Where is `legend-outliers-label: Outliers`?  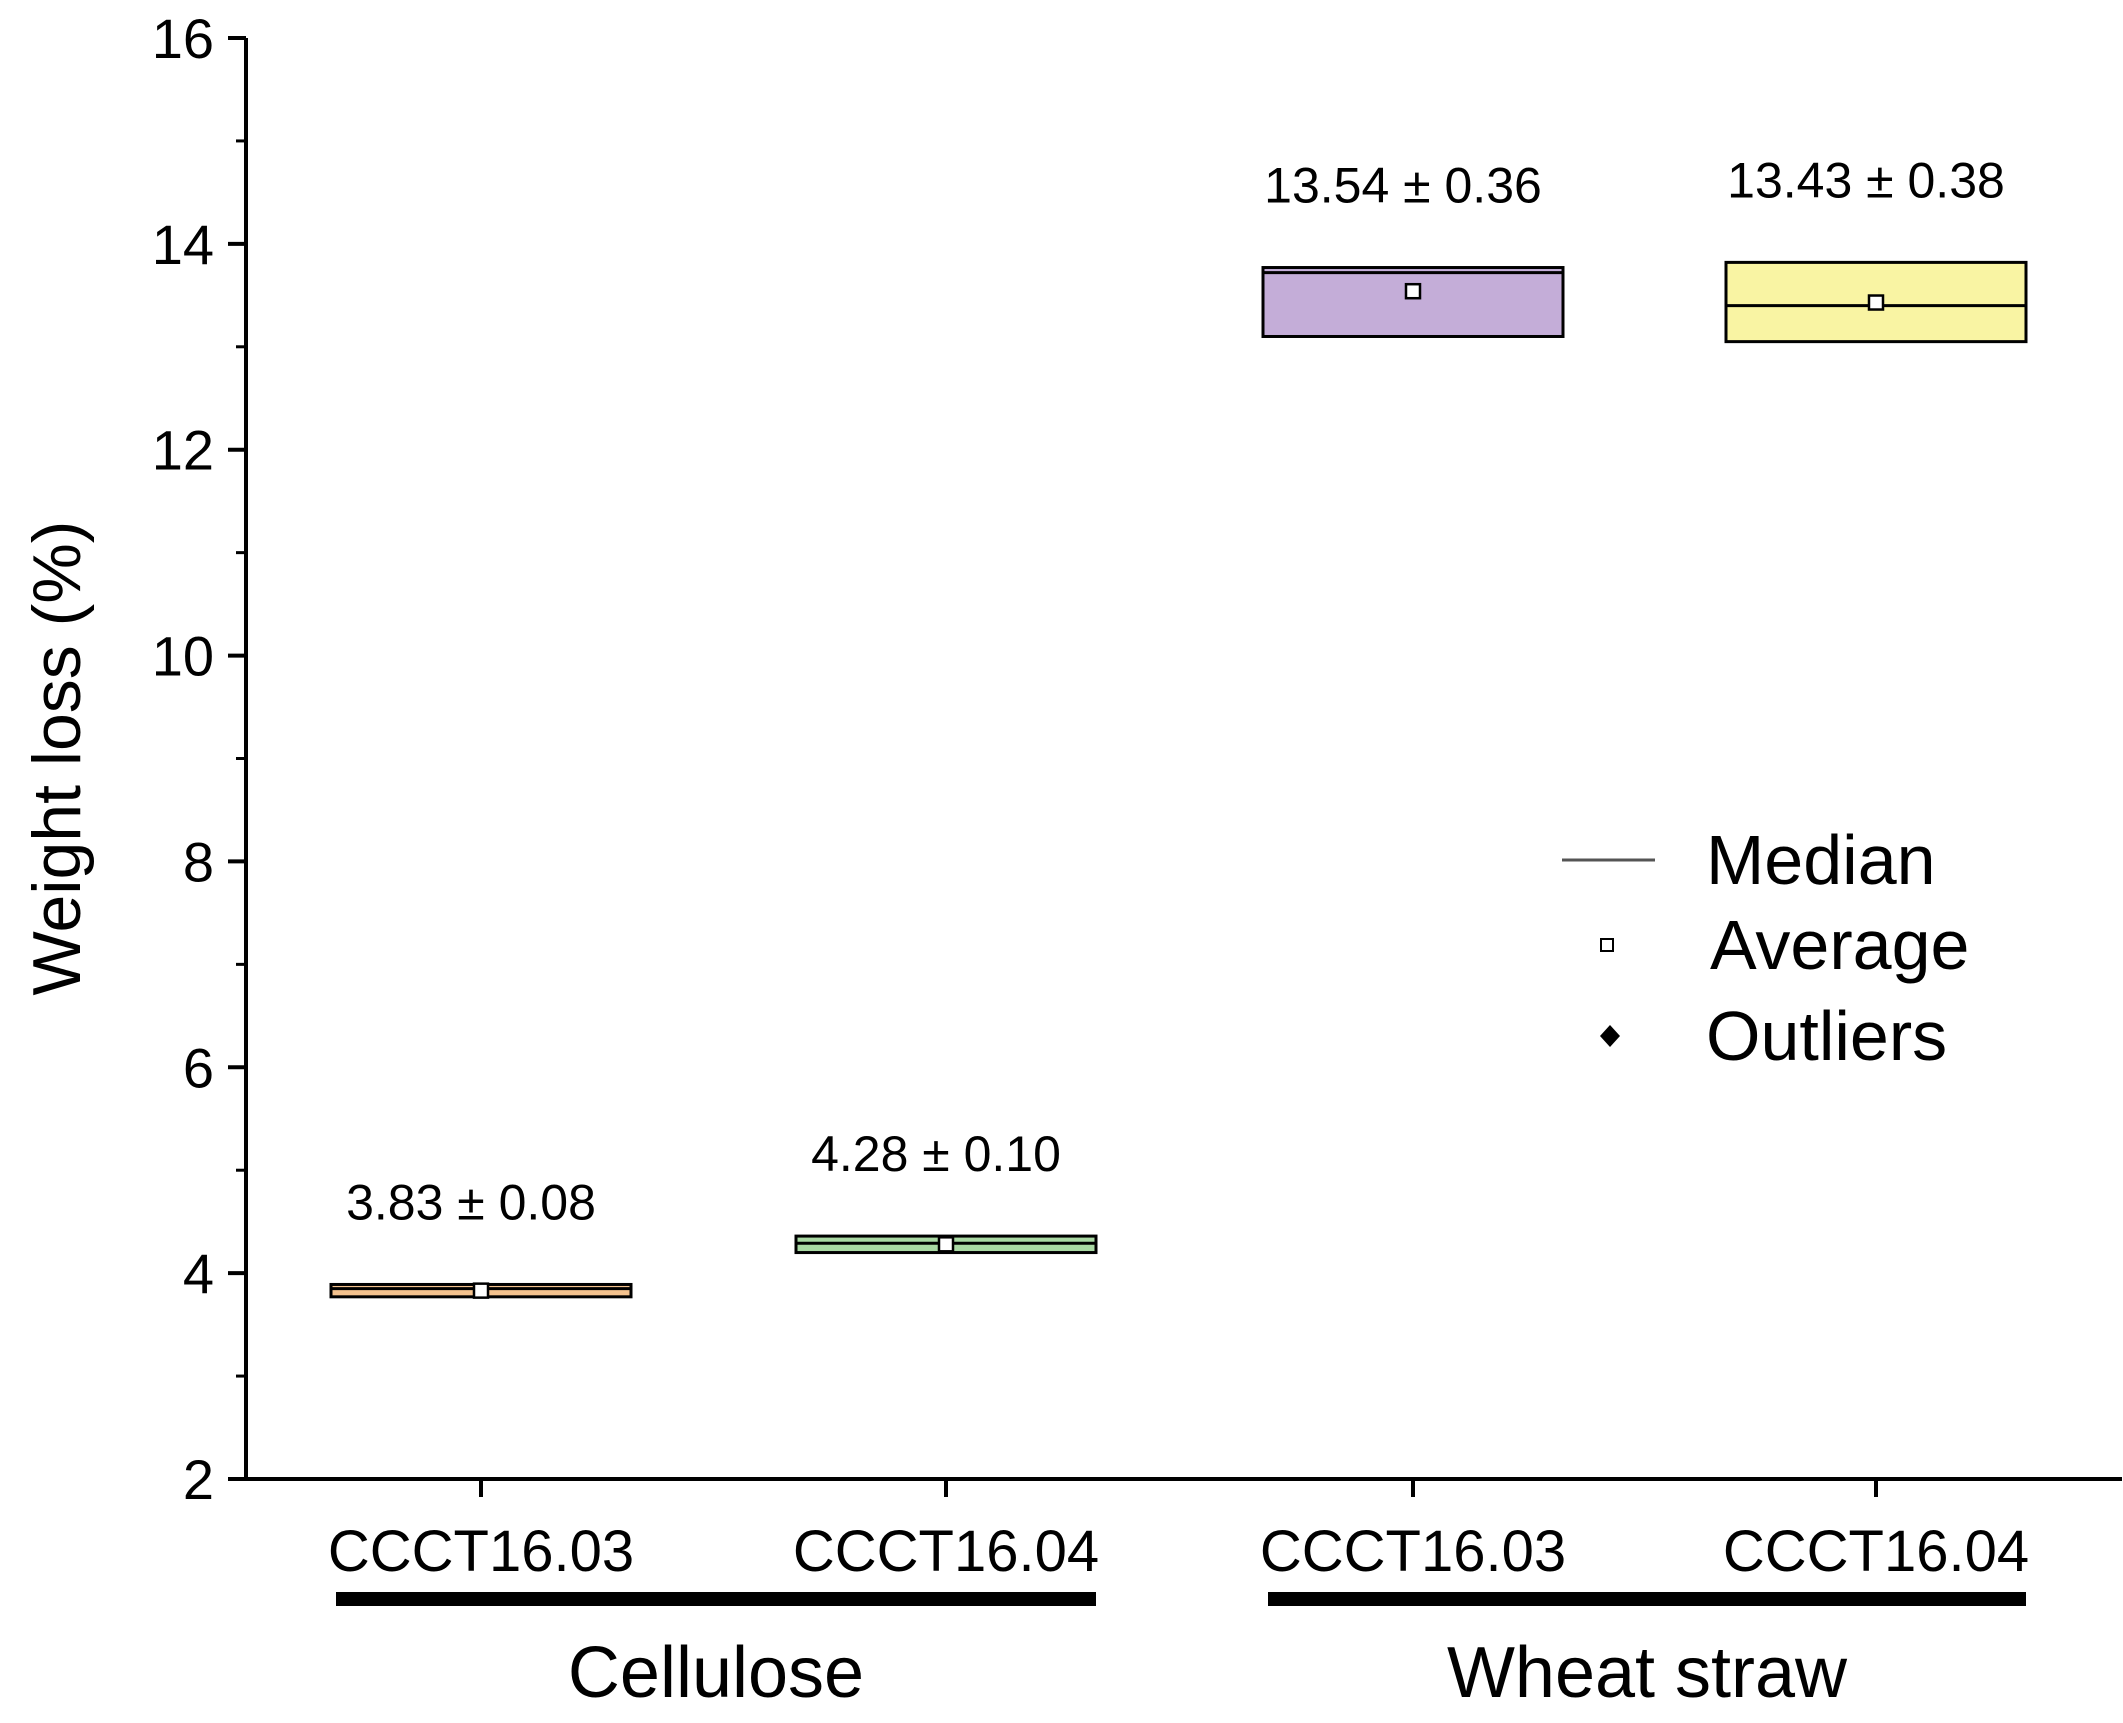 legend-outliers-label: Outliers is located at coordinates (1826, 1036).